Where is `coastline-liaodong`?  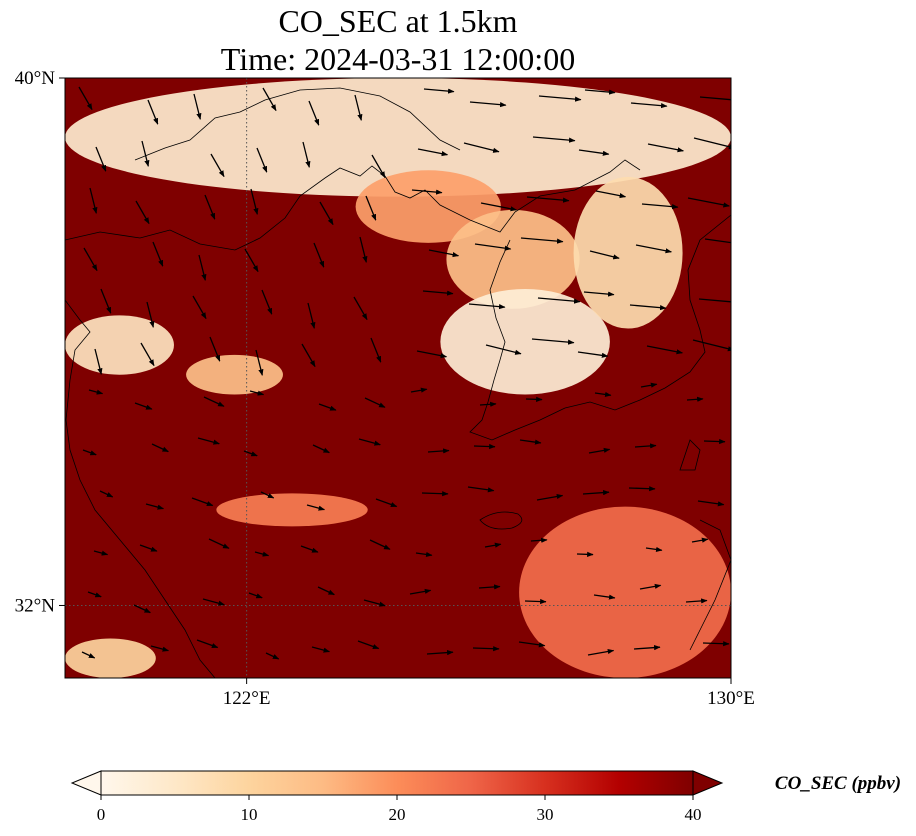
coastline-liaodong is located at coordinates (353, 205).